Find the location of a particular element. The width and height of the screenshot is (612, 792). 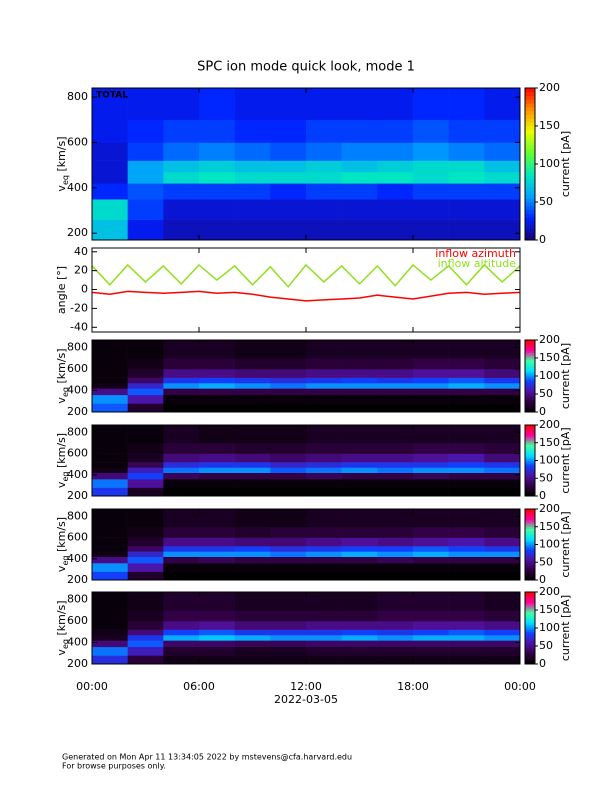

colorbar-label: current [pA] is located at coordinates (565, 544).